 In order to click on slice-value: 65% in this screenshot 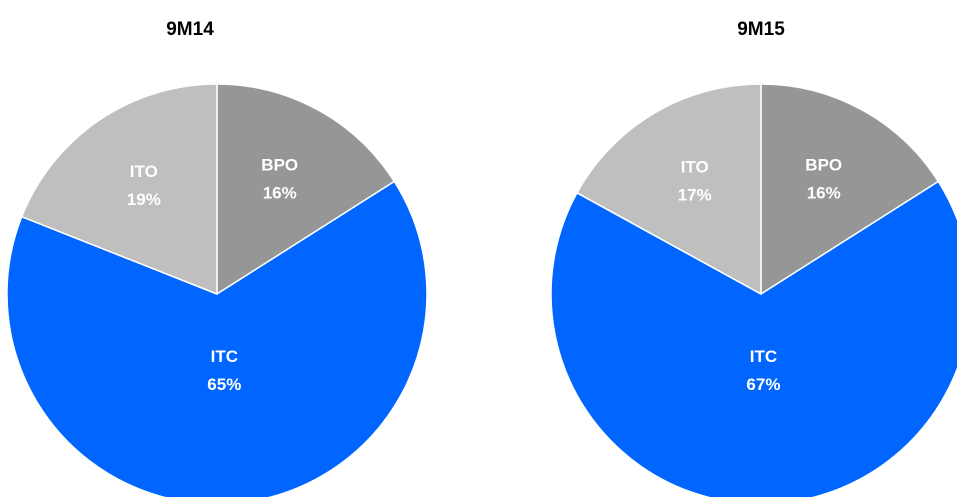, I will do `click(224, 384)`.